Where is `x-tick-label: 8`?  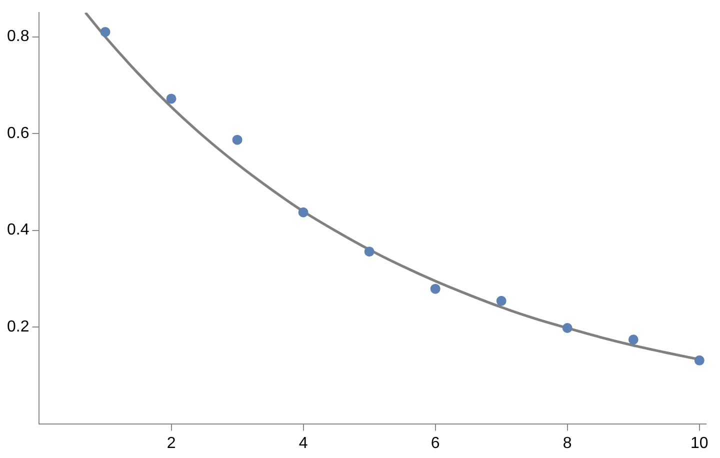
x-tick-label: 8 is located at coordinates (567, 443).